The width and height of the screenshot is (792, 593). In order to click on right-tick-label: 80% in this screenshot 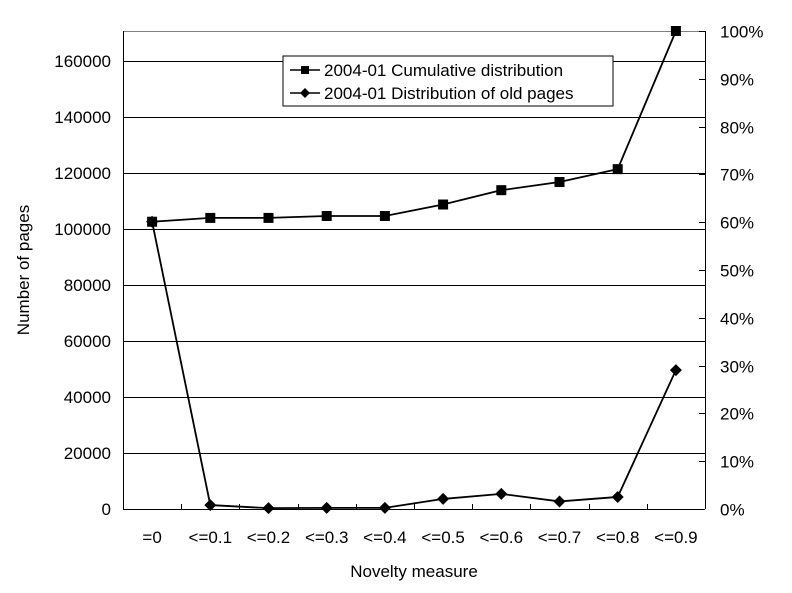, I will do `click(737, 128)`.